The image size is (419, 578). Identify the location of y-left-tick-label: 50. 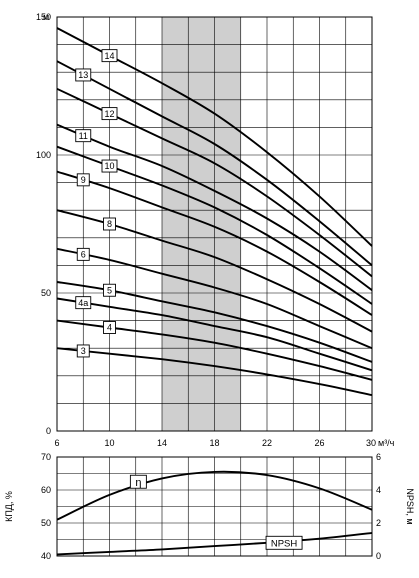
(46, 523).